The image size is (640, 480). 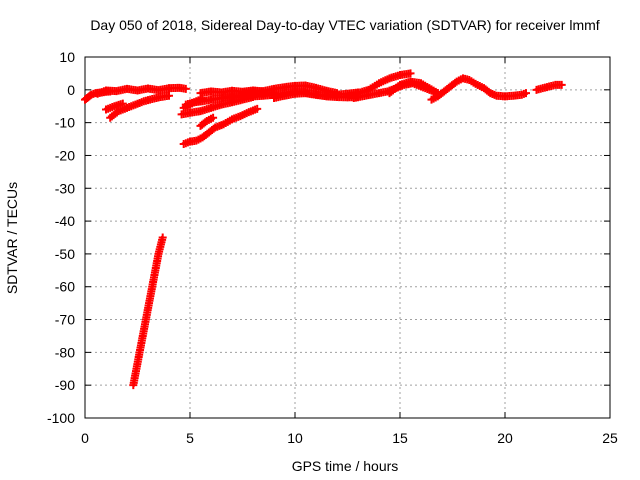 I want to click on y-tick-label: 10, so click(x=67, y=57).